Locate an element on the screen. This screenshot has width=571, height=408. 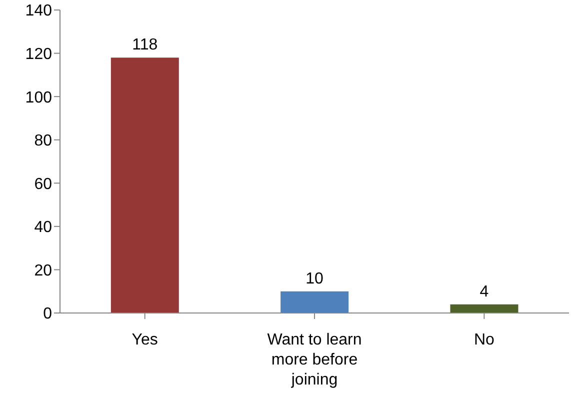
y-tick-label: 120 is located at coordinates (38, 54).